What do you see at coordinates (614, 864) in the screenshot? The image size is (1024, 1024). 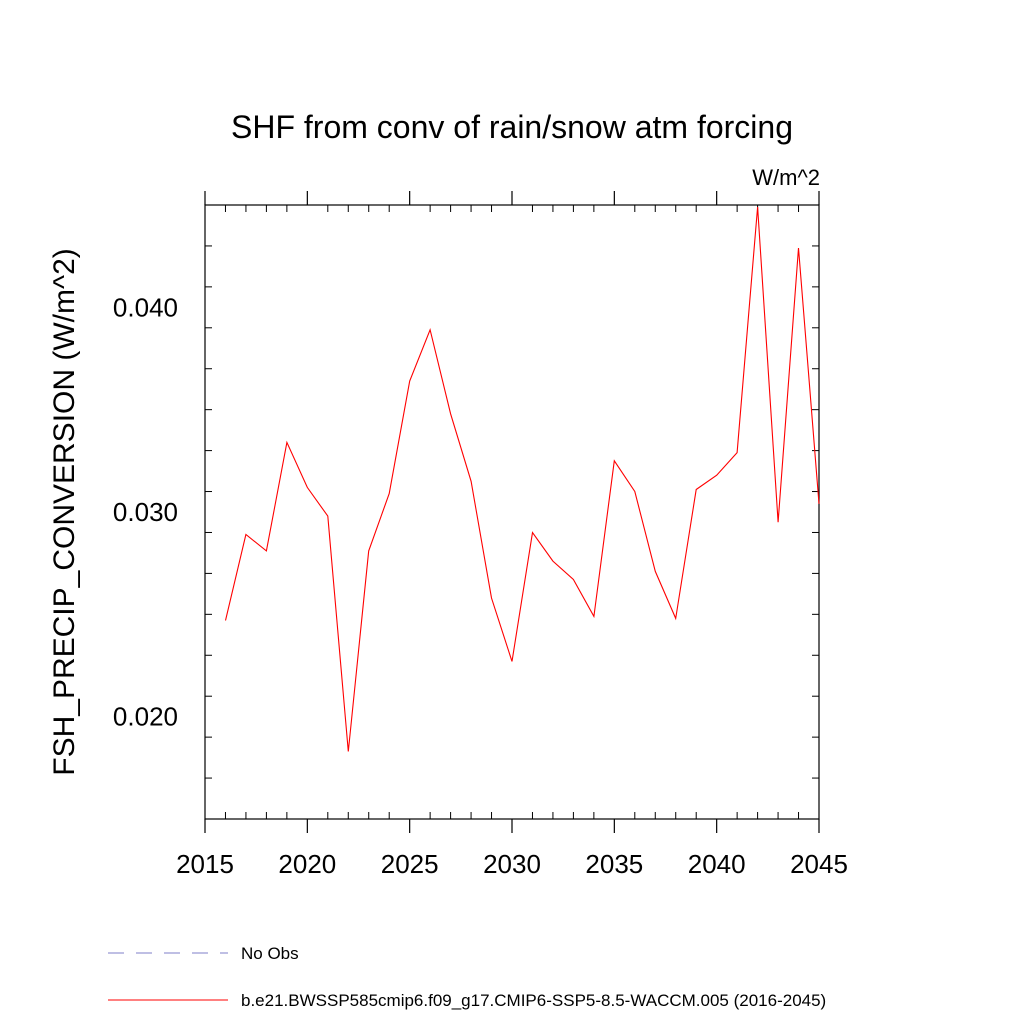 I see `x-tick-label: 2035` at bounding box center [614, 864].